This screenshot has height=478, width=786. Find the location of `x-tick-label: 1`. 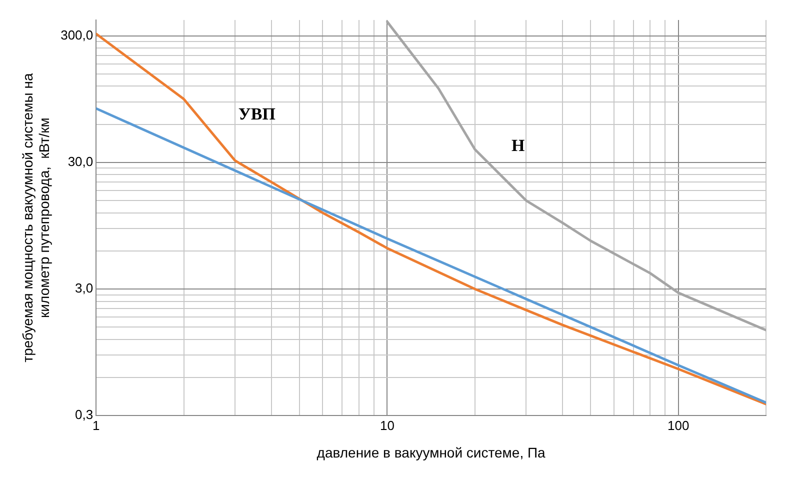

x-tick-label: 1 is located at coordinates (96, 425).